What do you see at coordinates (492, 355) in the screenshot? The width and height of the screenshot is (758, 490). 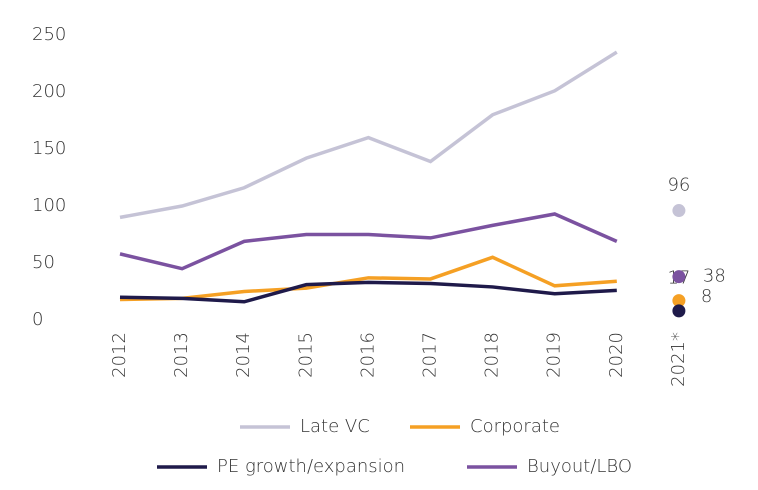 I see `x-tick-label: 2018` at bounding box center [492, 355].